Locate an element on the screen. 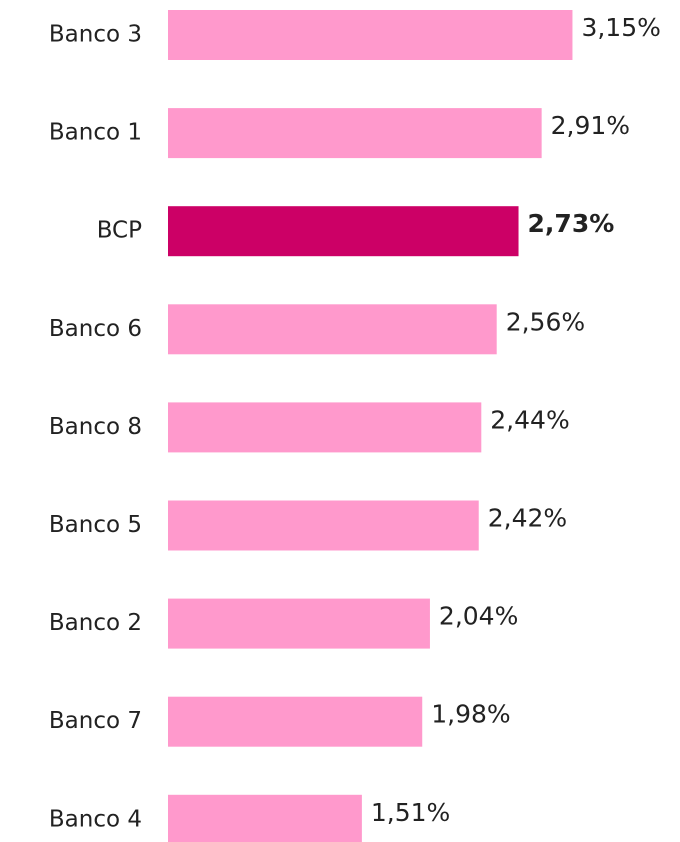 This screenshot has width=680, height=842. category-label: Banco 1 is located at coordinates (95, 133).